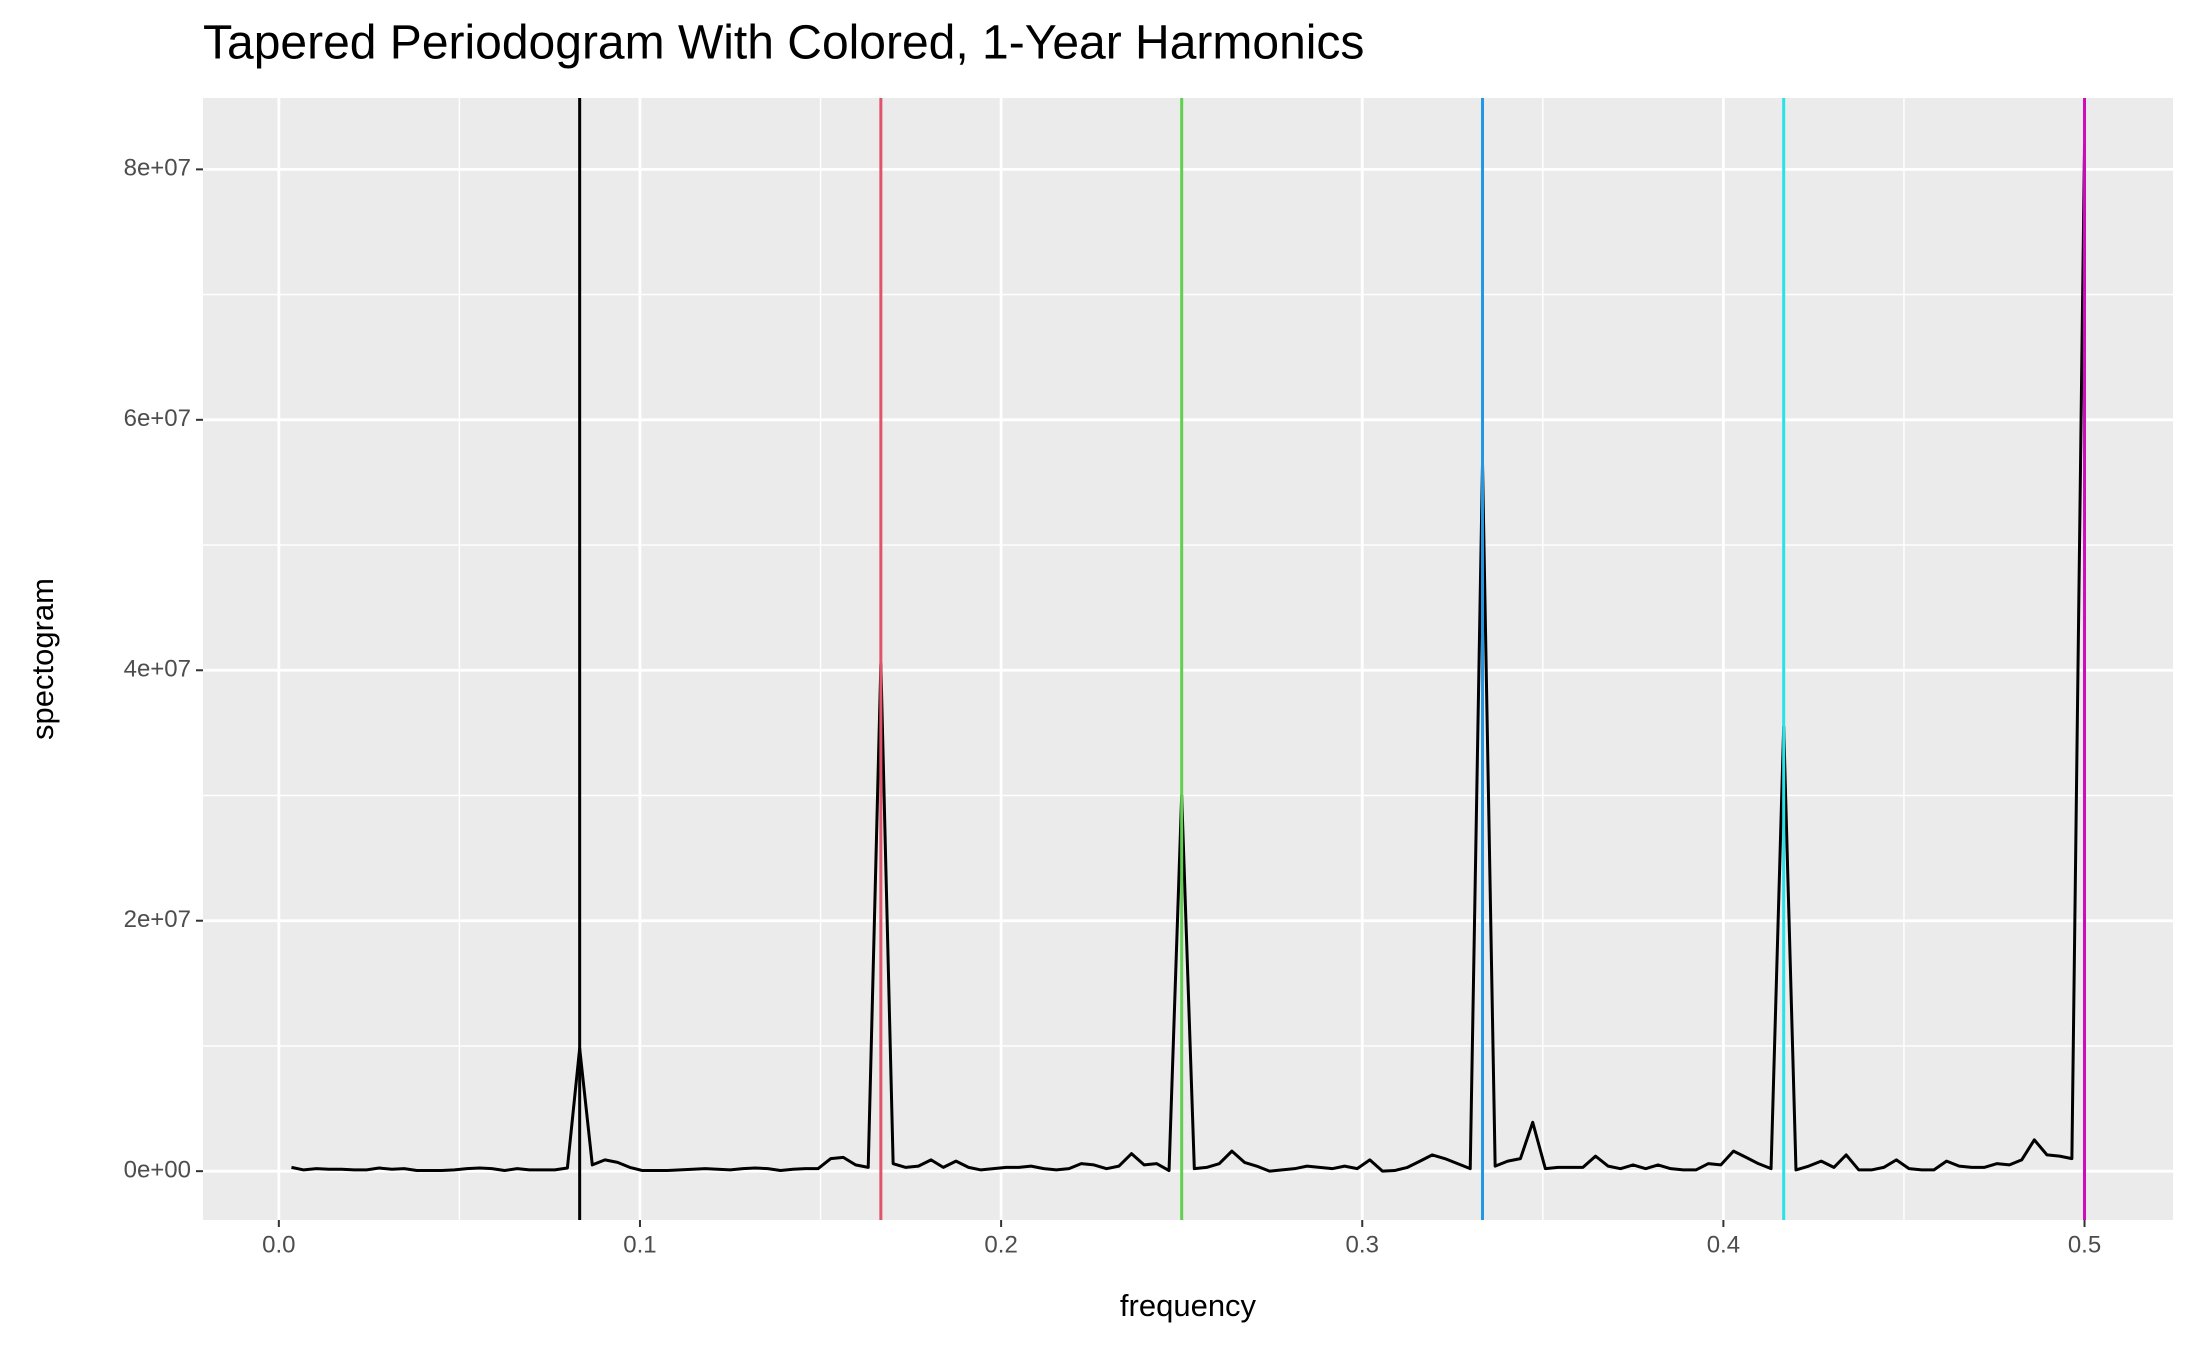 The image size is (2187, 1350). I want to click on y-tick-label: 6e+07, so click(157, 418).